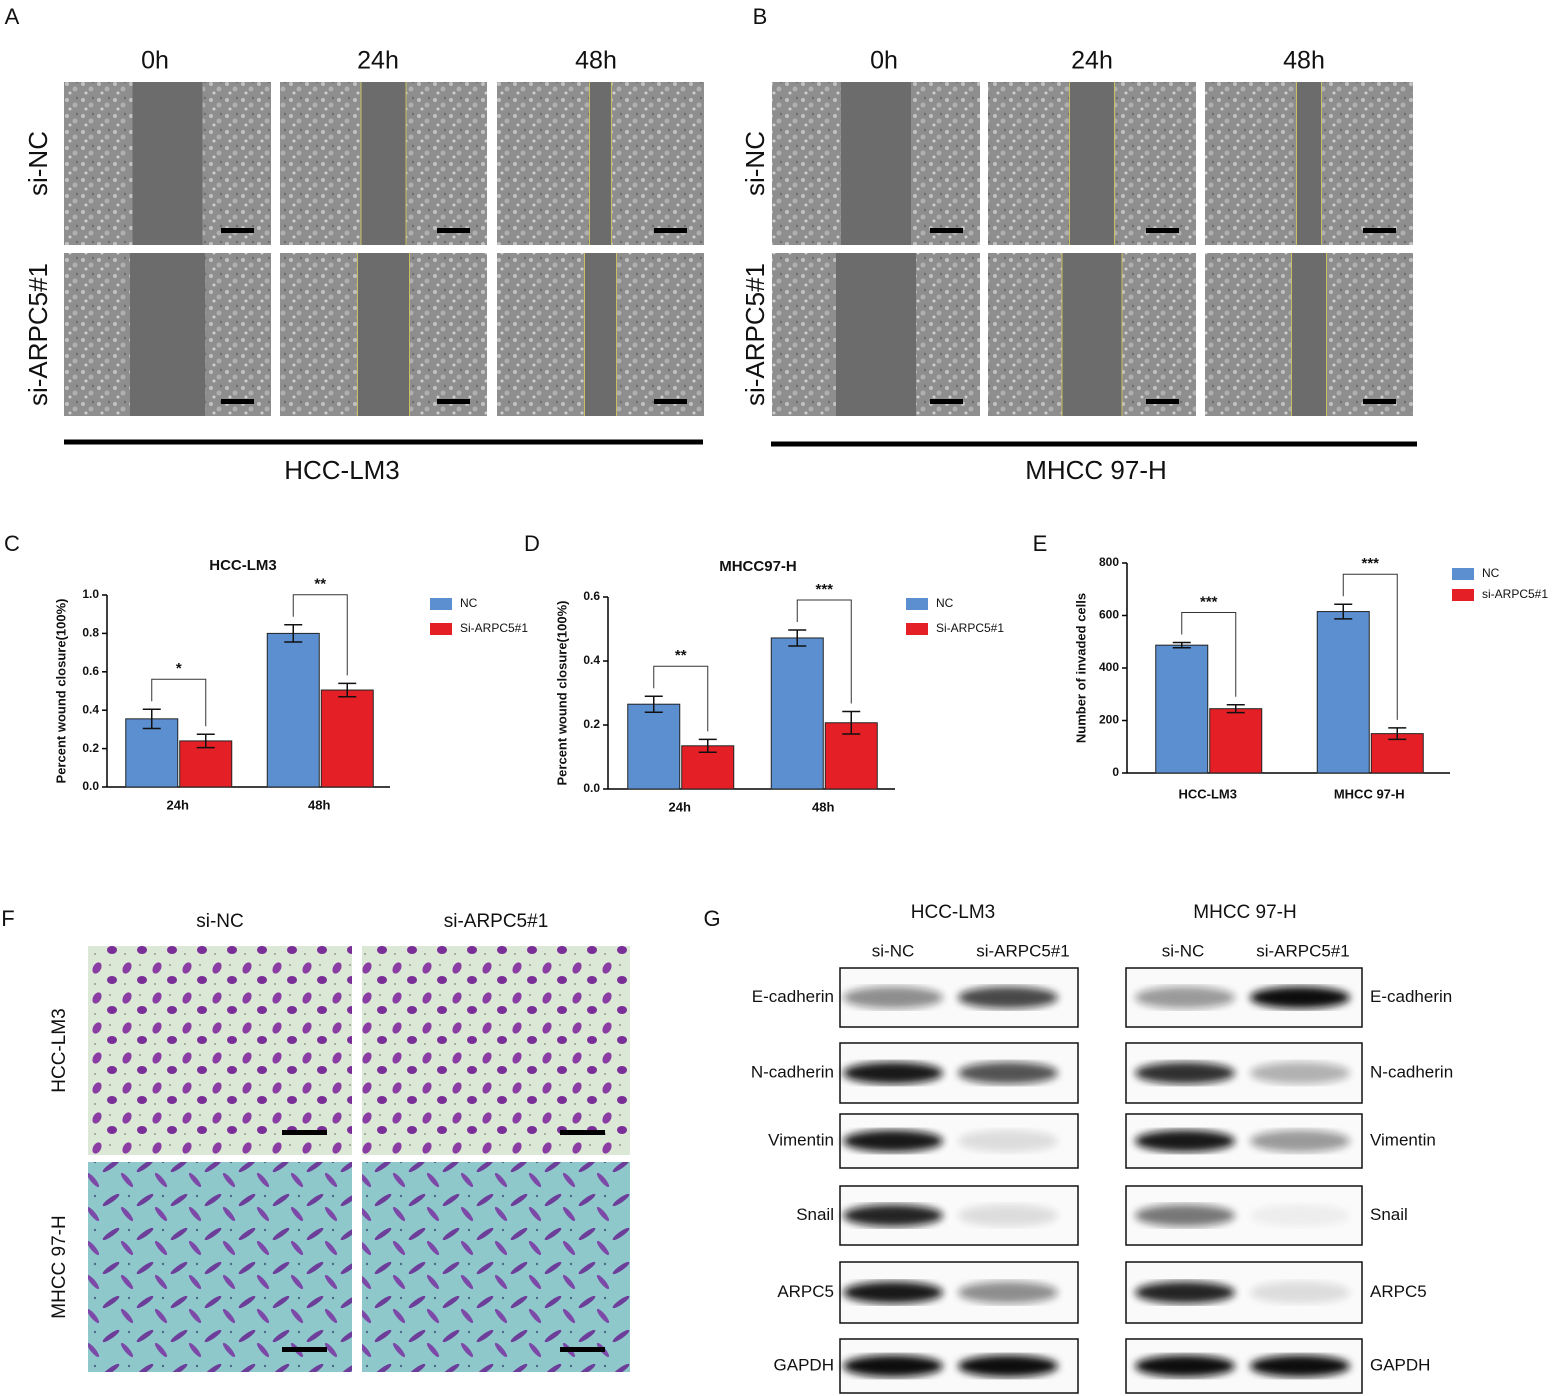 Image resolution: width=1565 pixels, height=1396 pixels. What do you see at coordinates (1023, 950) in the screenshot?
I see `lane-label: si-ARPC5#1` at bounding box center [1023, 950].